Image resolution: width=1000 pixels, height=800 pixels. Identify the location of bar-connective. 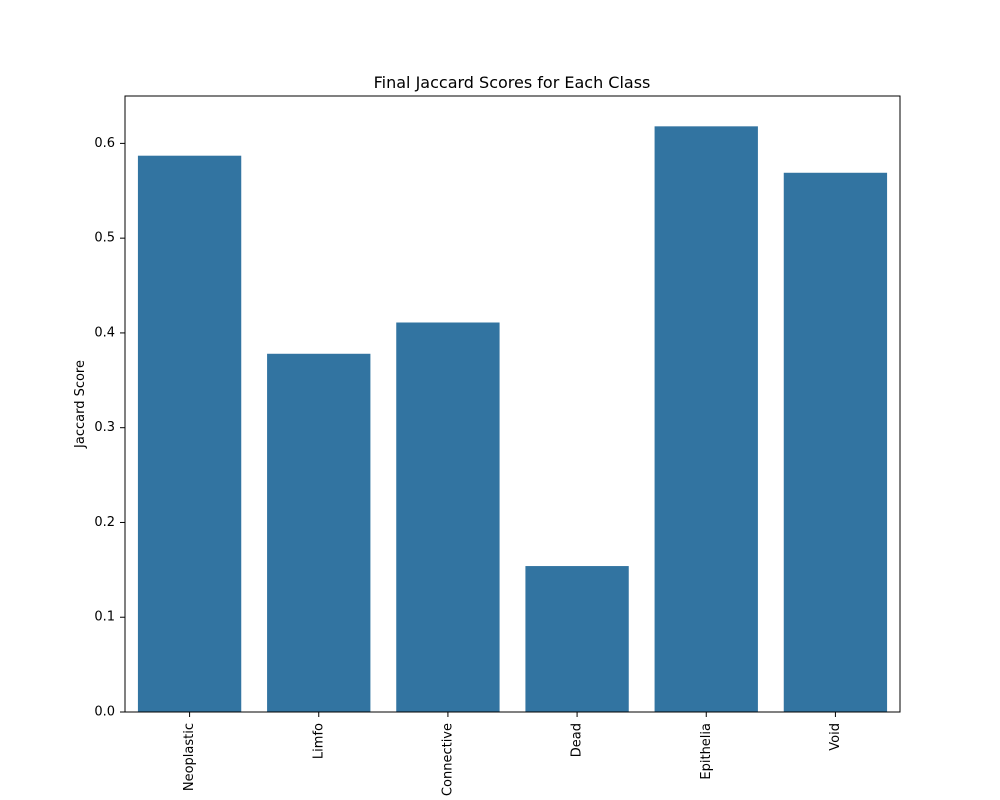
(448, 517).